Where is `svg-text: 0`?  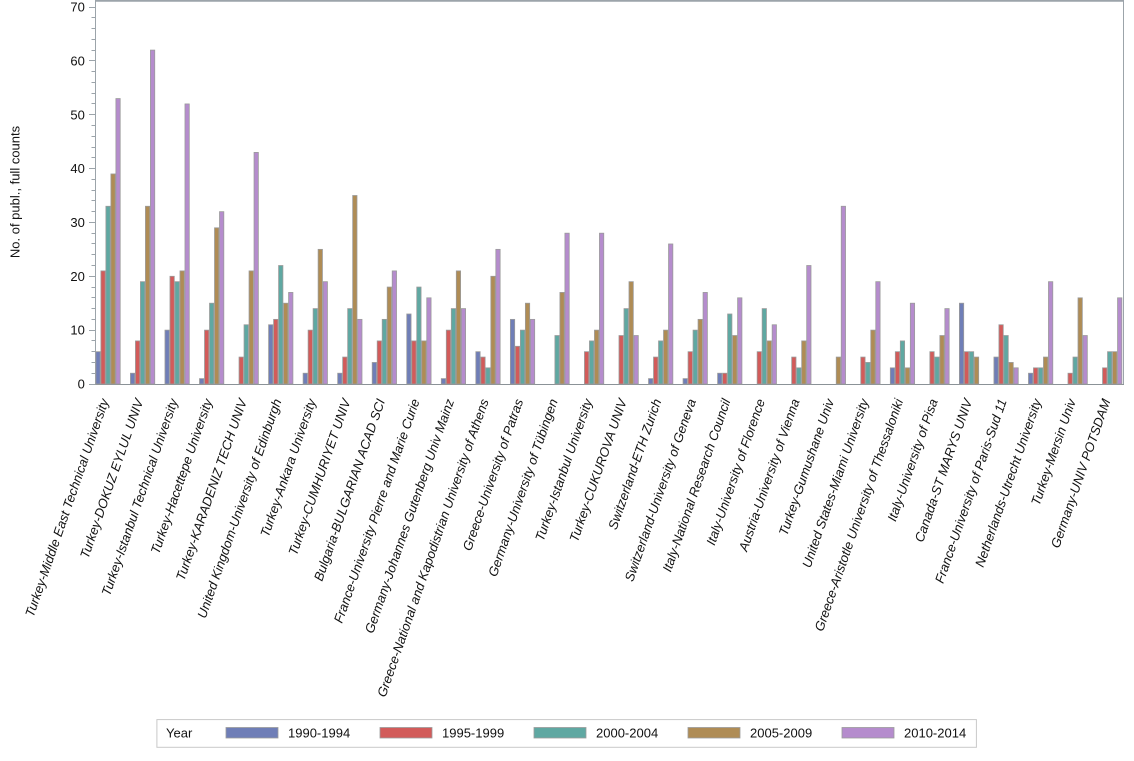 svg-text: 0 is located at coordinates (81, 384).